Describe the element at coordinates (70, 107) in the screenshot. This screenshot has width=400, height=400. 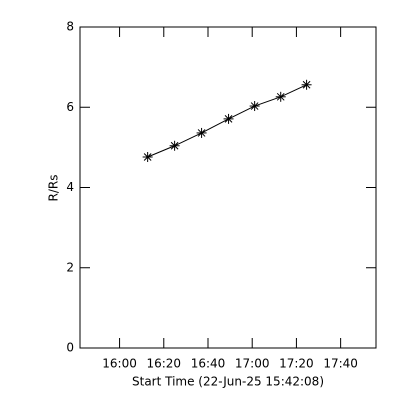
I see `y-tick-label: 6` at that location.